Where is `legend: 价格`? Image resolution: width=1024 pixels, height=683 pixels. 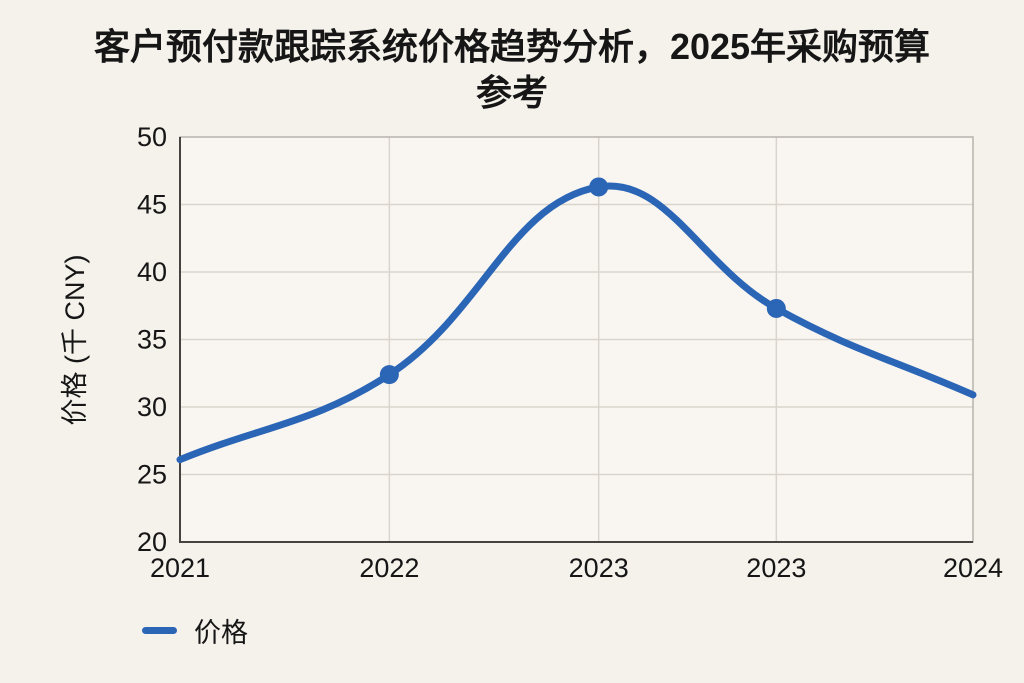
legend: 价格 is located at coordinates (195, 630).